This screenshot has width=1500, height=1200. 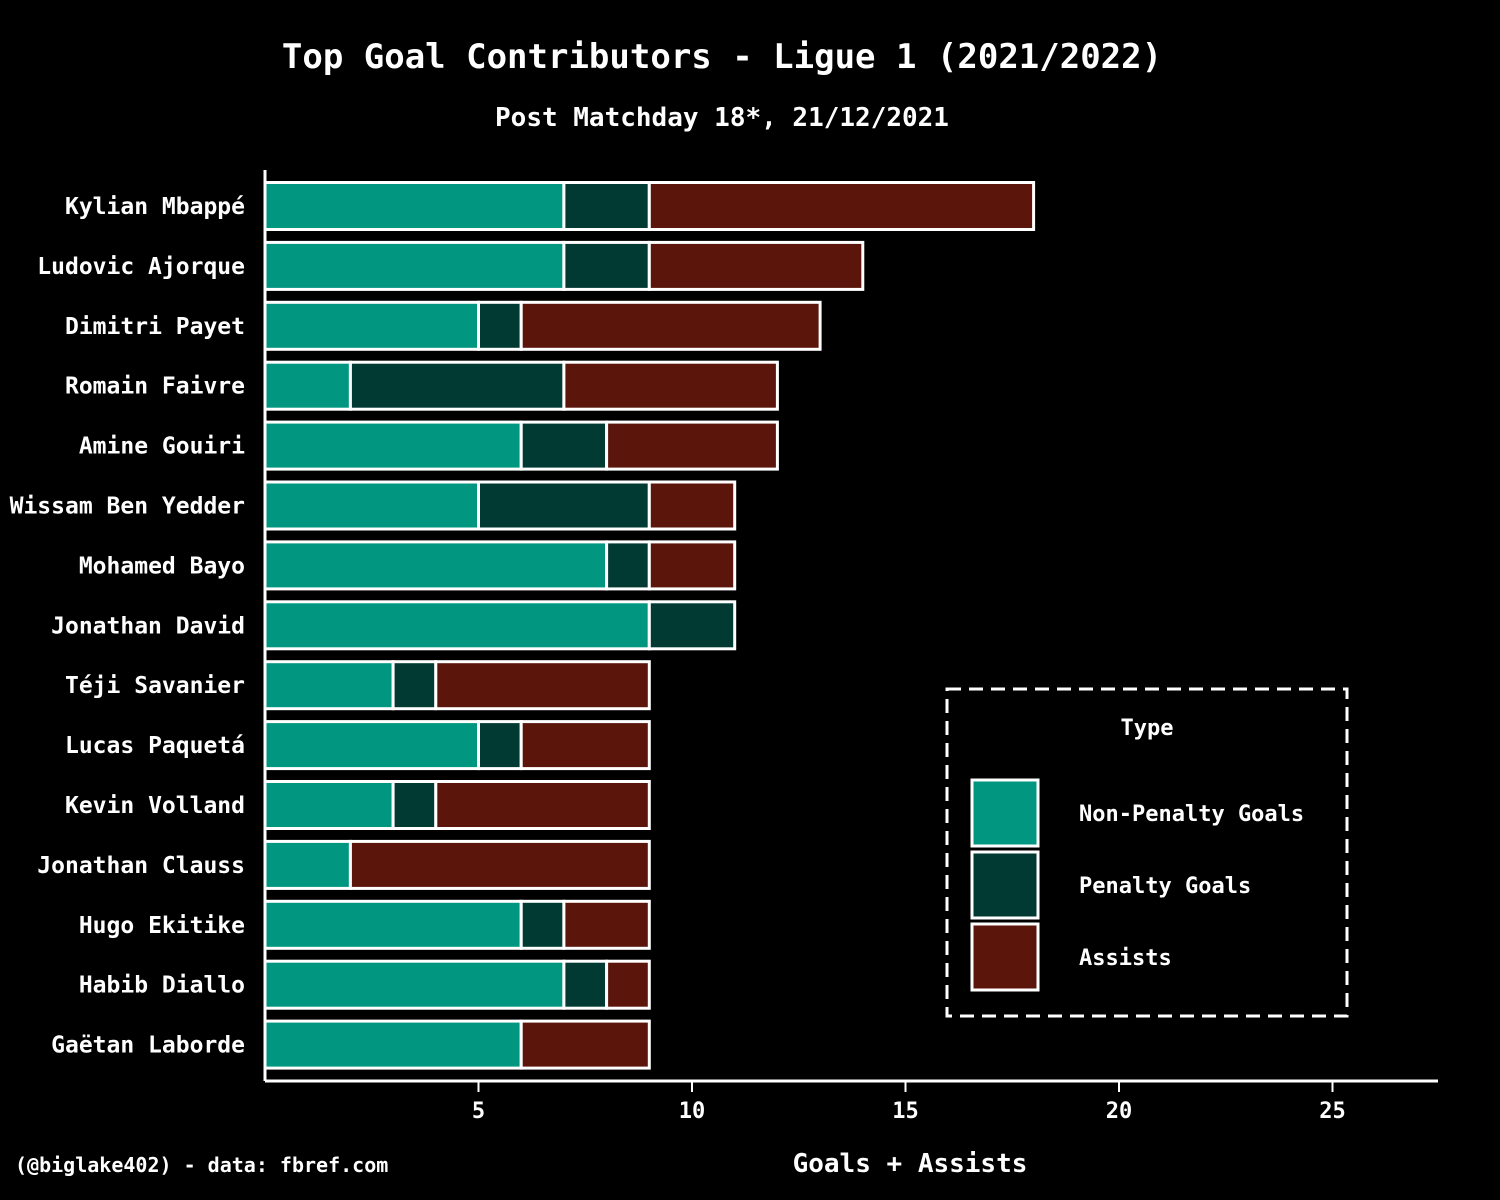 What do you see at coordinates (155, 387) in the screenshot?
I see `y-tick-label: Romain Faivre` at bounding box center [155, 387].